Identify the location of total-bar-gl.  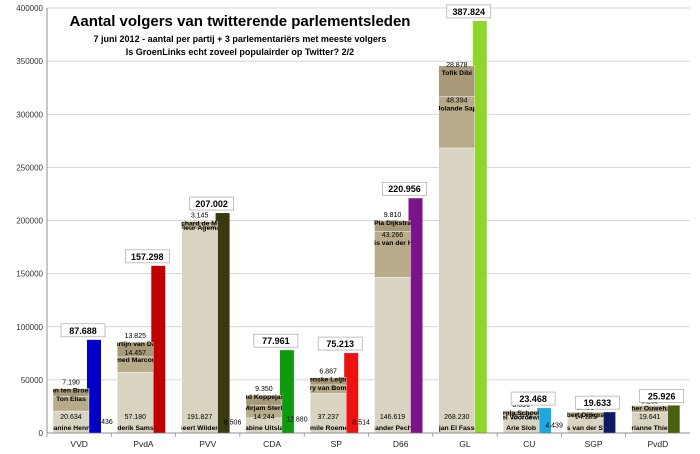
(479, 226).